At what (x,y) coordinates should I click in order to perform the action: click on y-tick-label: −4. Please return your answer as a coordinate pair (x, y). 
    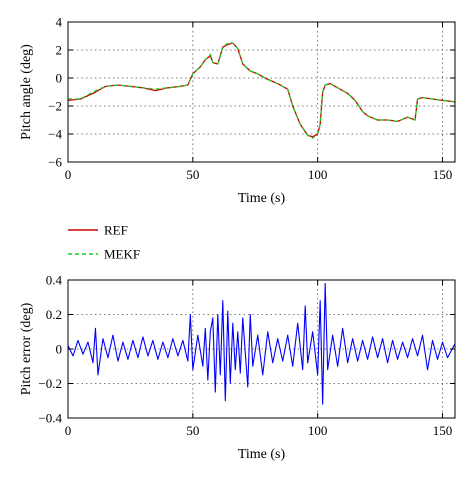
    Looking at the image, I should click on (55, 134).